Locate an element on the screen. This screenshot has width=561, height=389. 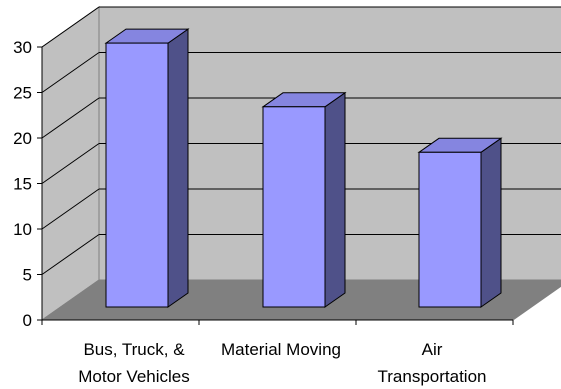
y-tick-labels: 0 5 10 15 20 25 30 is located at coordinates (22, 184).